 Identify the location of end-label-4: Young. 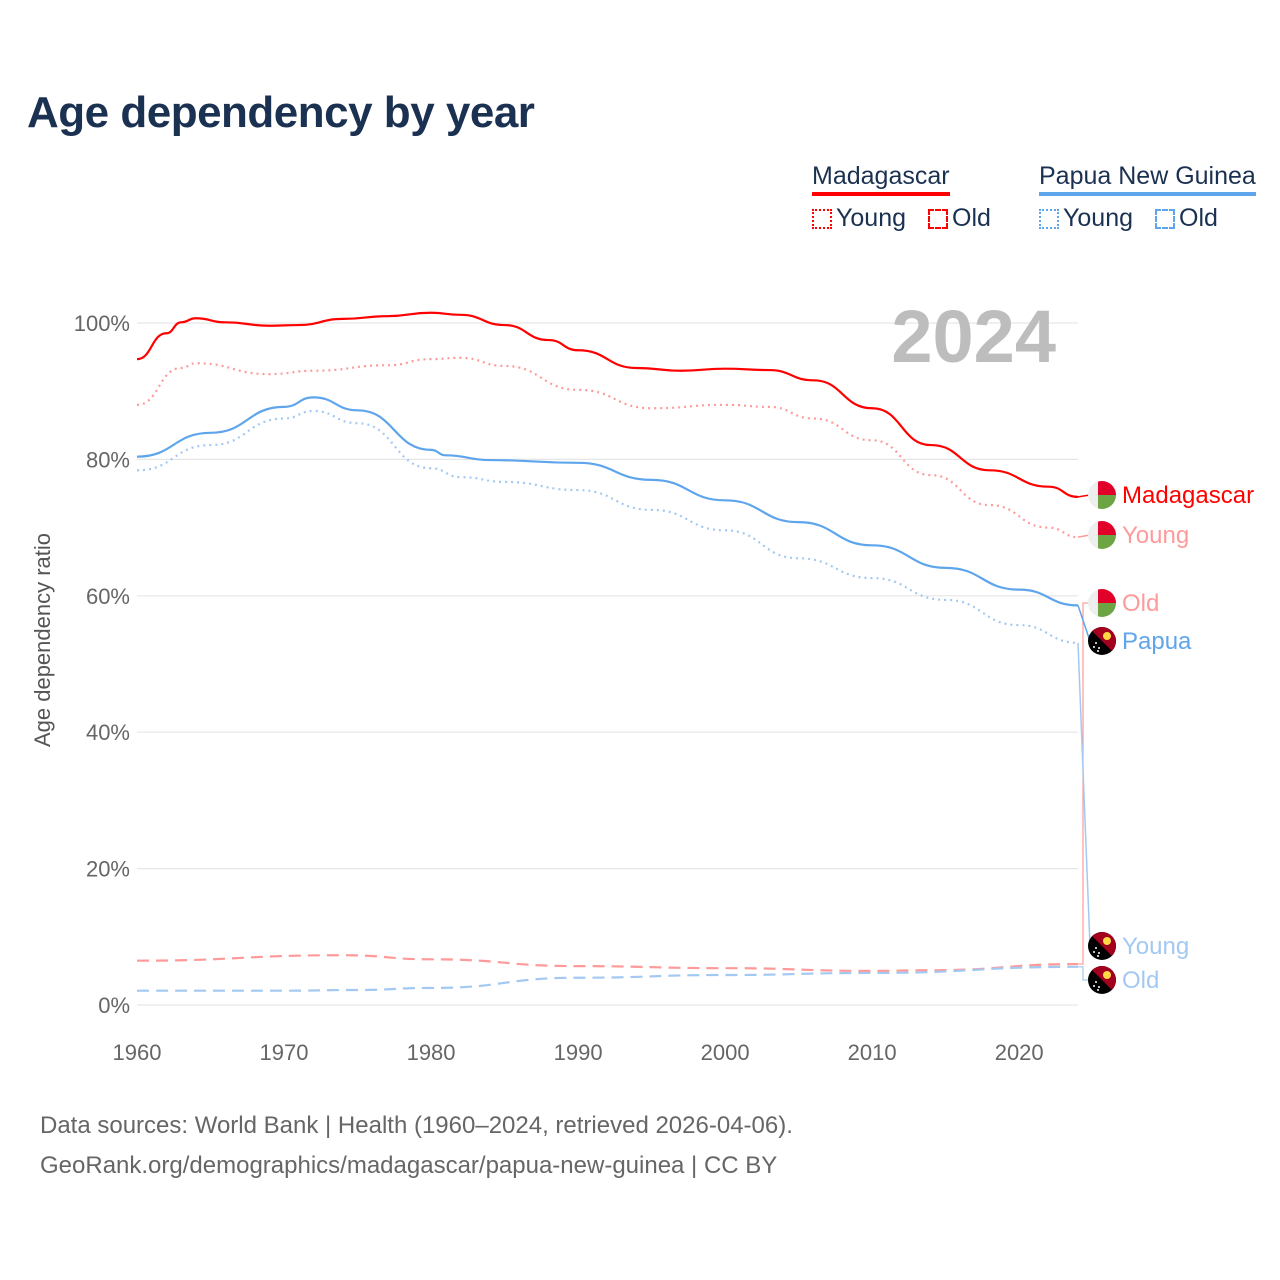
(1133, 801).